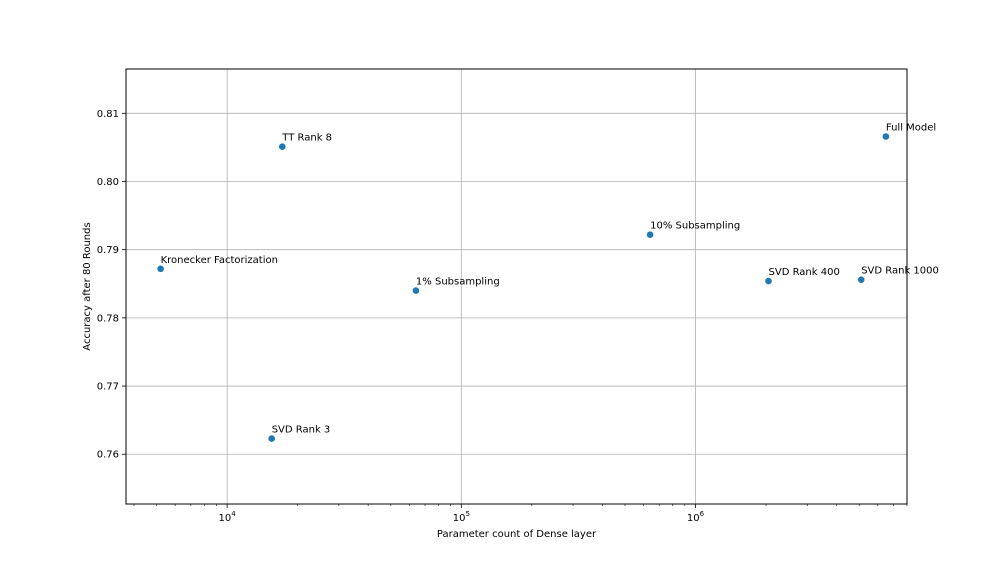 Image resolution: width=1008 pixels, height=576 pixels. Describe the element at coordinates (87, 286) in the screenshot. I see `y-axis-label: Accuracy after 80 Rounds` at that location.